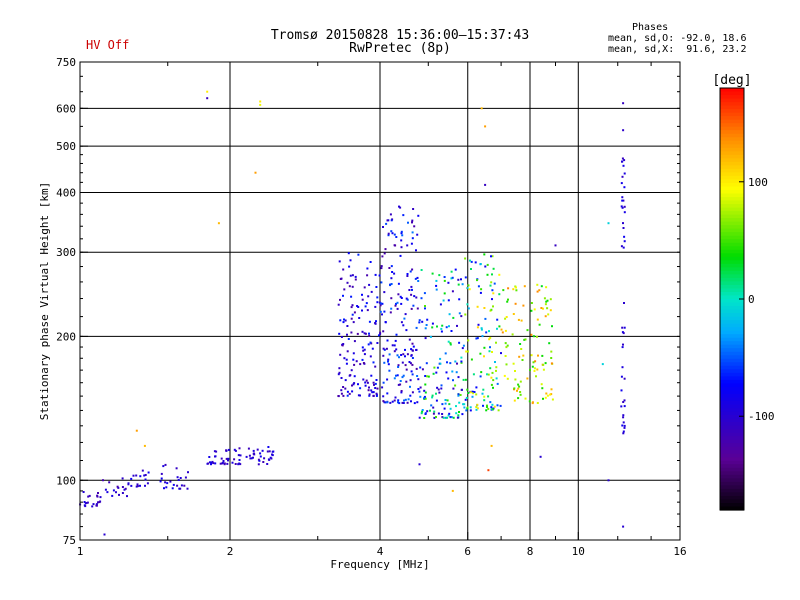 This screenshot has height=600, width=800. Describe the element at coordinates (66, 480) in the screenshot. I see `y-tick-label: 100` at that location.